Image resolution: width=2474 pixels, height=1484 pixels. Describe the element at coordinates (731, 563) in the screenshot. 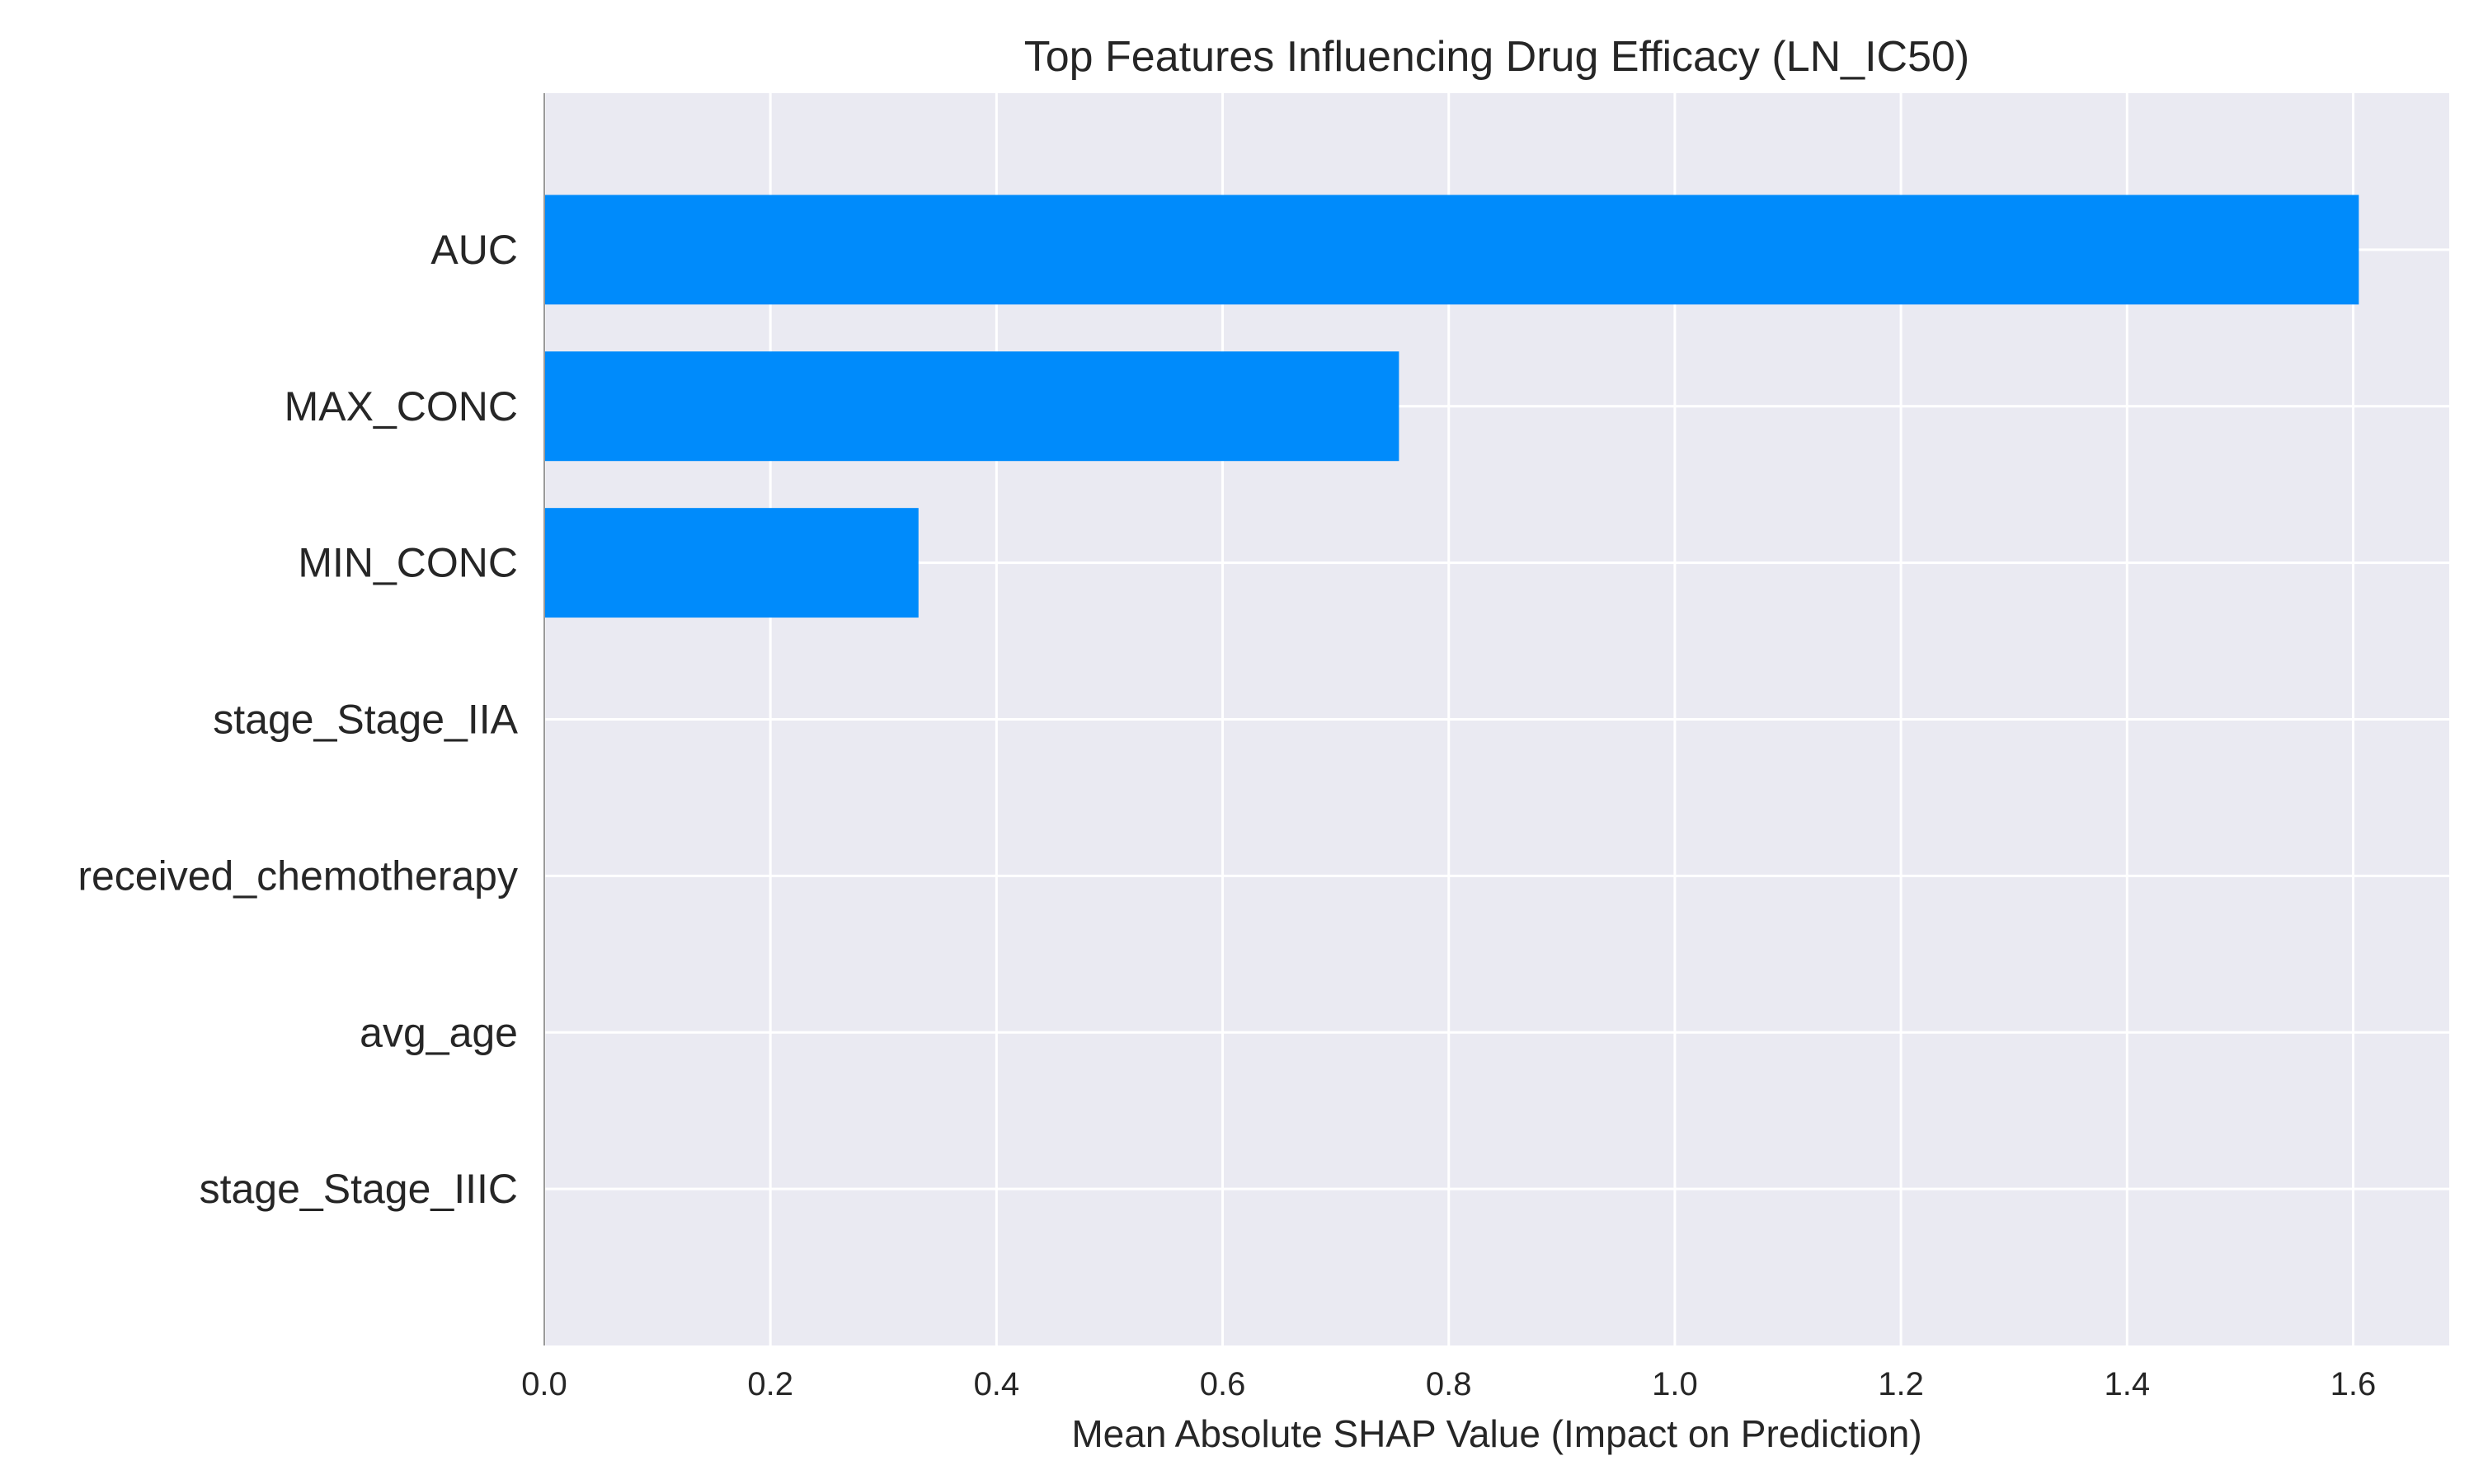

I see `bar-min-conc` at that location.